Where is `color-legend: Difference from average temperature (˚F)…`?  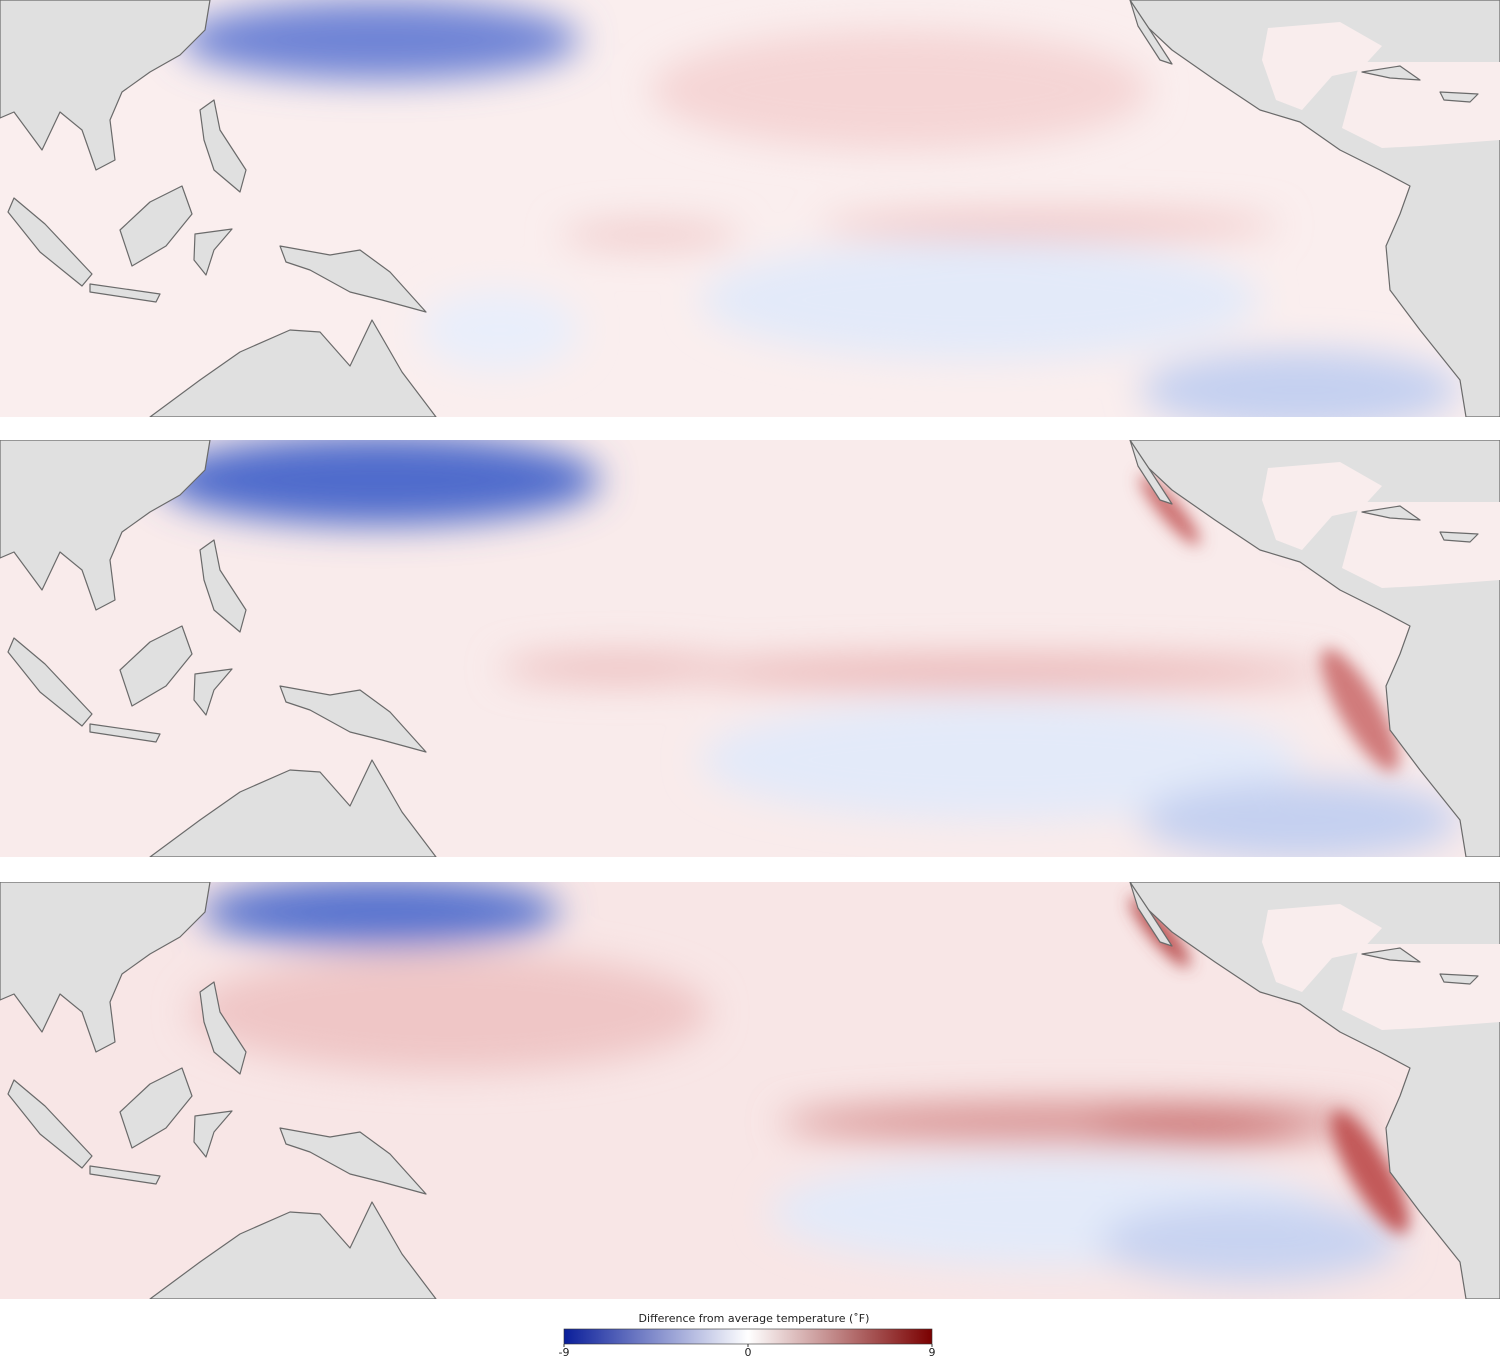 color-legend: Difference from average temperature (˚F)… is located at coordinates (747, 1335).